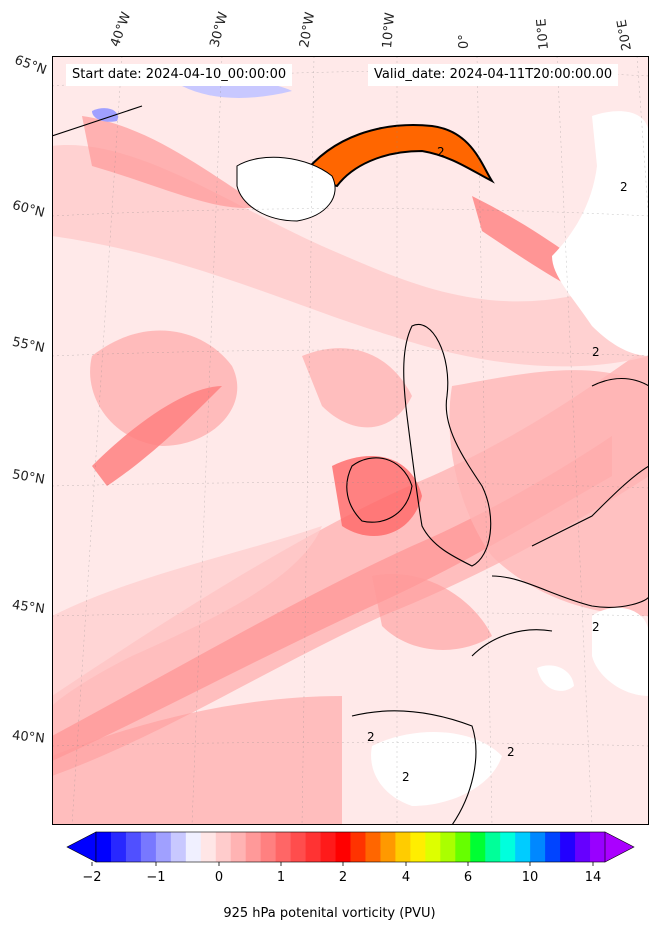 This screenshot has width=659, height=936. Describe the element at coordinates (81, 847) in the screenshot. I see `colorbar-extend-min` at that location.